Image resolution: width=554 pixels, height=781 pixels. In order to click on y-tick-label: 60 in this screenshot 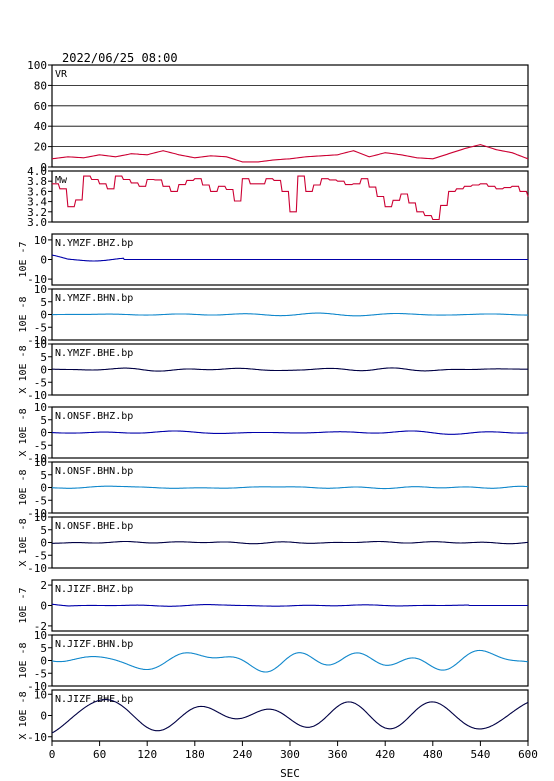, I will do `click(40, 106)`.